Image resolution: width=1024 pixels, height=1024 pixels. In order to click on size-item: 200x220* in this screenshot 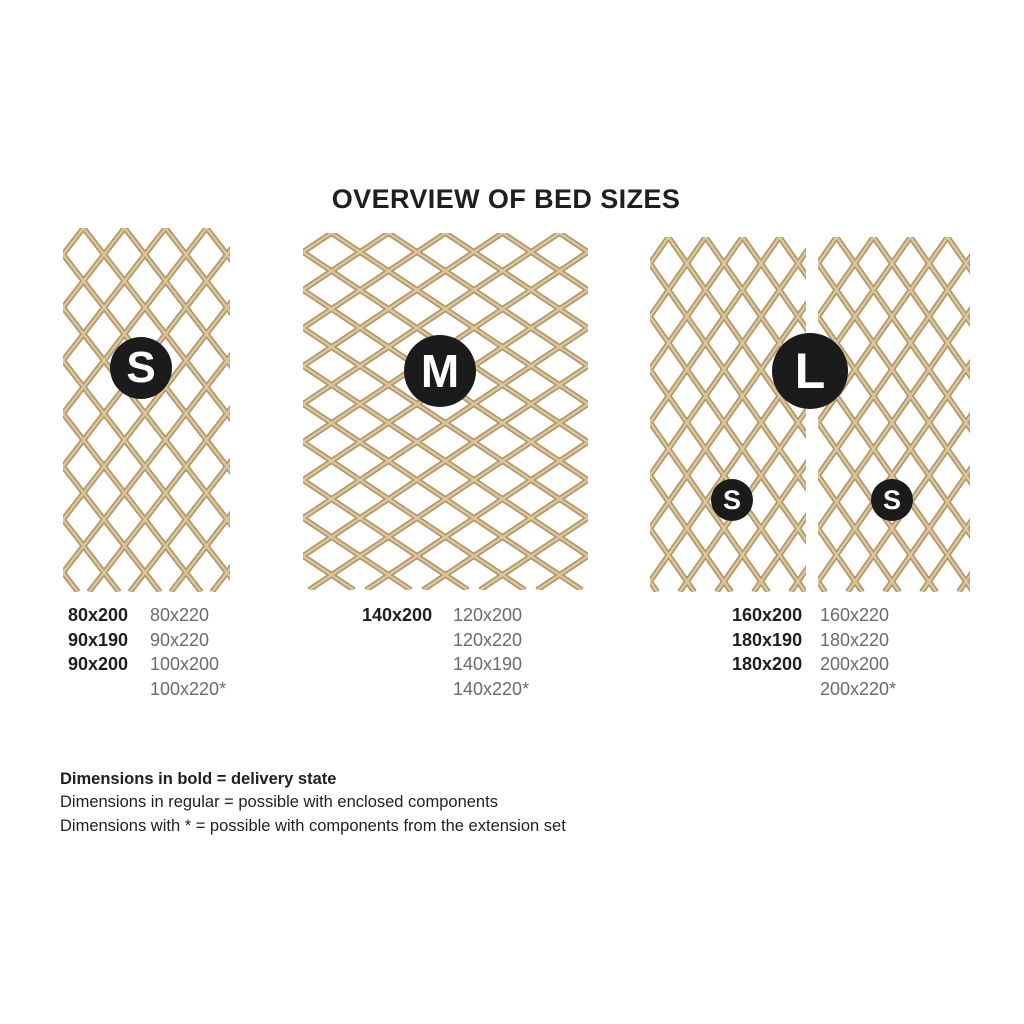, I will do `click(858, 688)`.